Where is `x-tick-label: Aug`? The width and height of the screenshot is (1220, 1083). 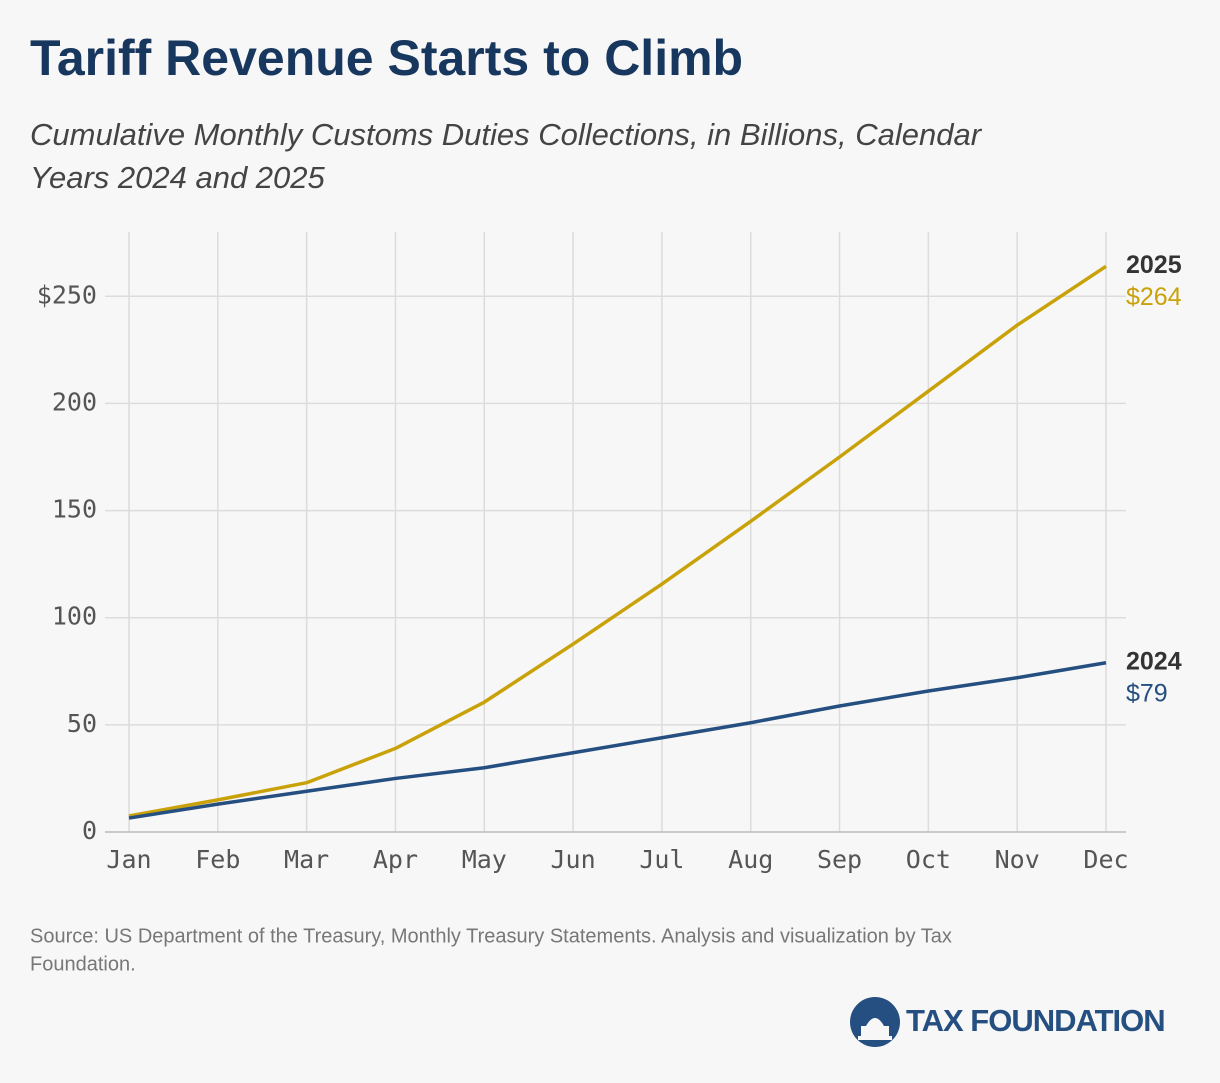 x-tick-label: Aug is located at coordinates (750, 859).